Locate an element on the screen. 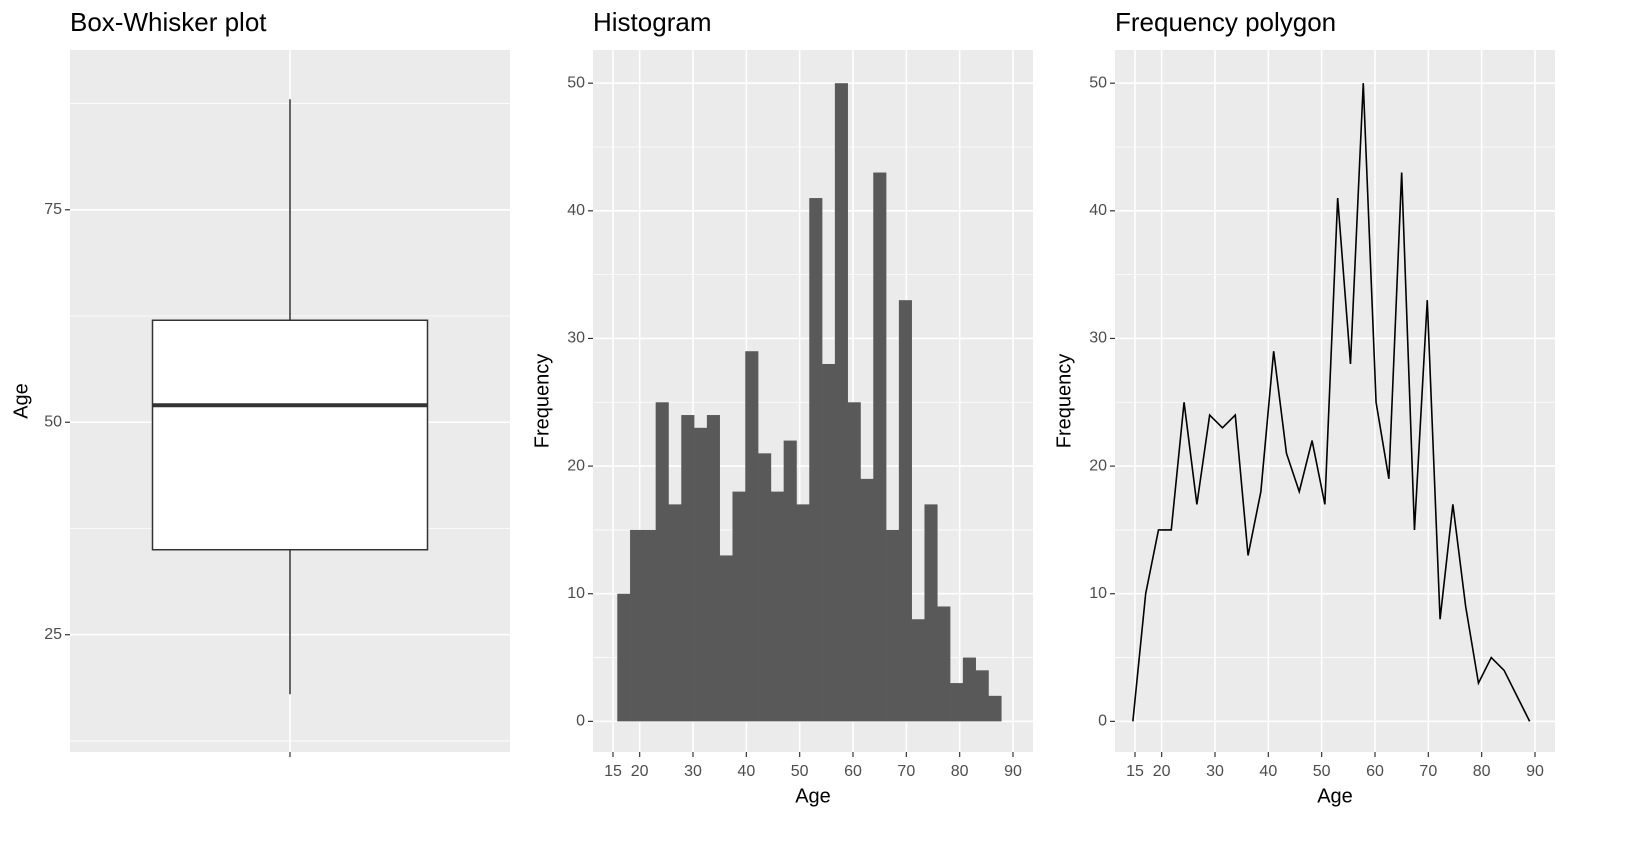  y-axis-label: Age is located at coordinates (21, 401).